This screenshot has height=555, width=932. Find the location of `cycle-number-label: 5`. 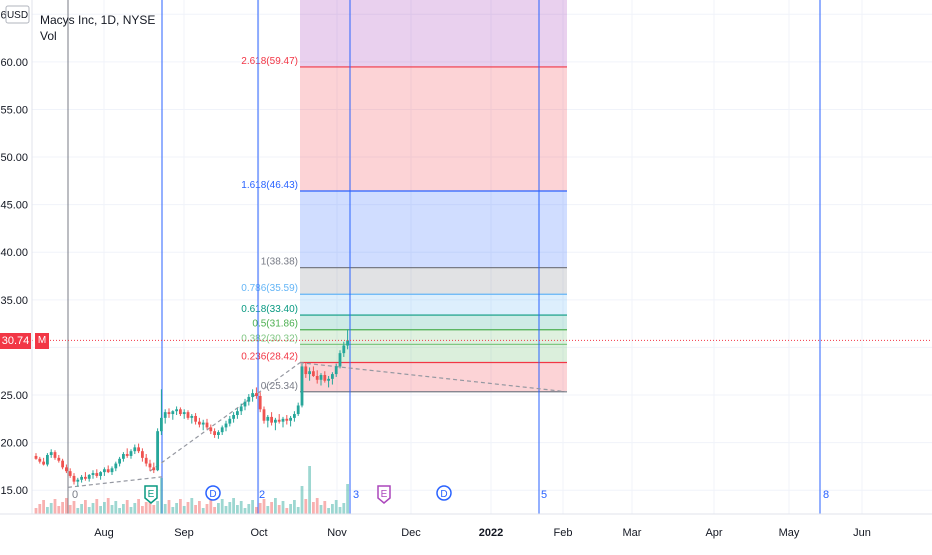

cycle-number-label: 5 is located at coordinates (544, 495).